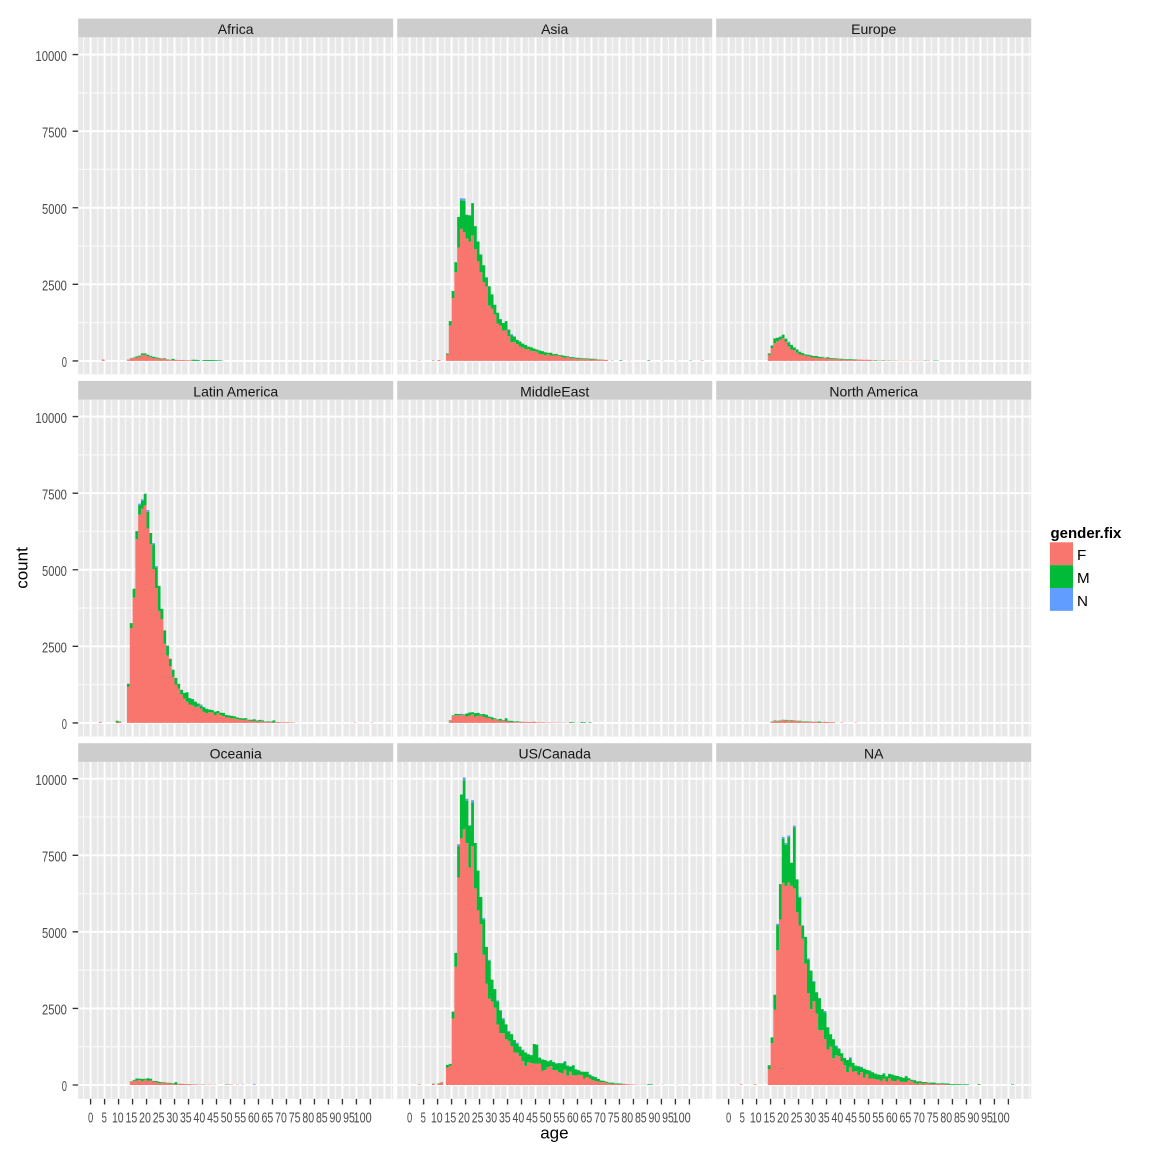 The height and width of the screenshot is (1157, 1152). Describe the element at coordinates (555, 754) in the screenshot. I see `svg-text: US/Canada` at that location.